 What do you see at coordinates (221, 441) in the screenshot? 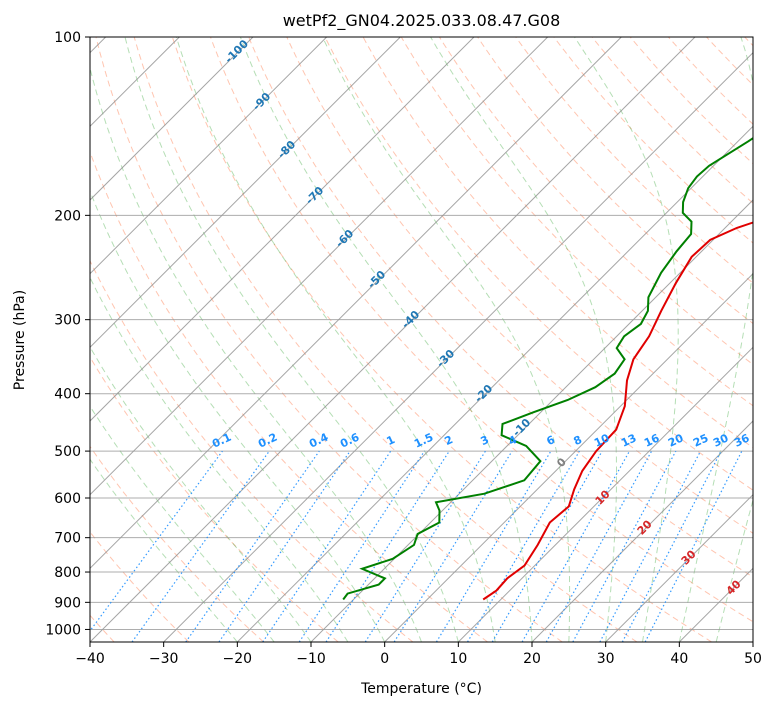
I see `mixing-ratio-label: 0.1` at bounding box center [221, 441].